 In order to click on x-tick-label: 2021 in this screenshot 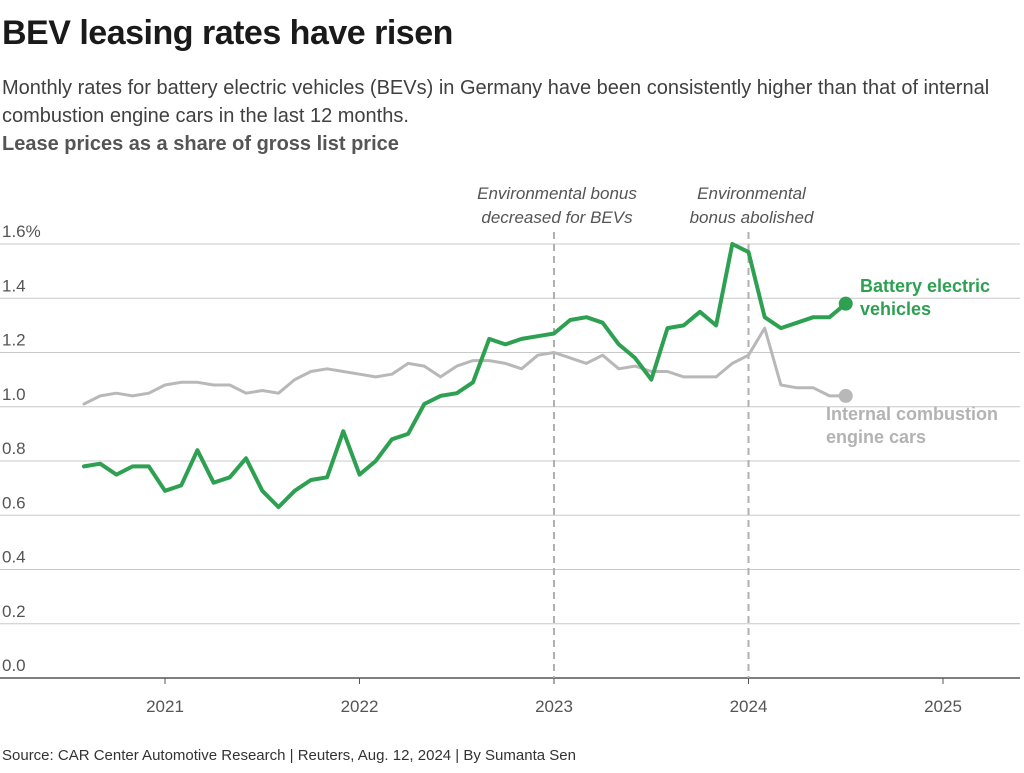, I will do `click(165, 706)`.